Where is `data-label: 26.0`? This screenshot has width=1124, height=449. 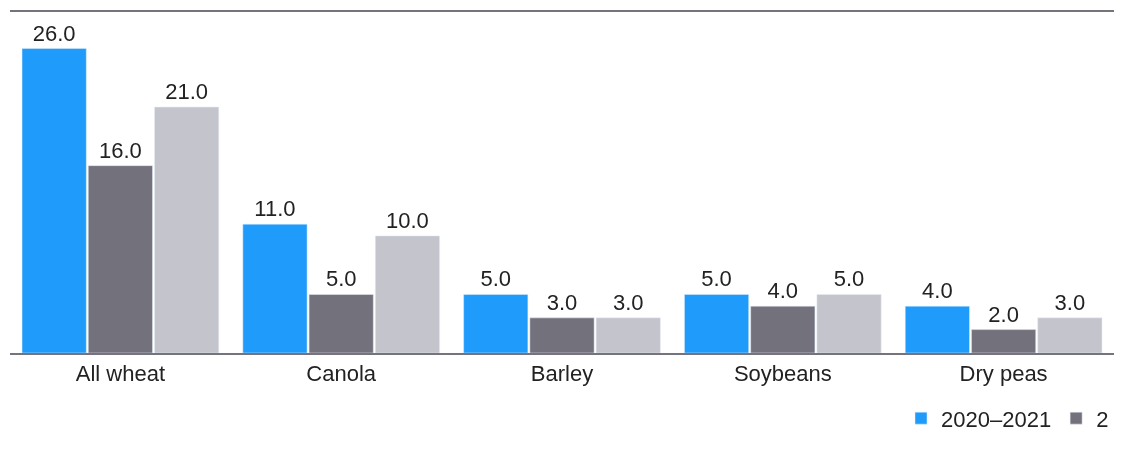
data-label: 26.0 is located at coordinates (54, 33).